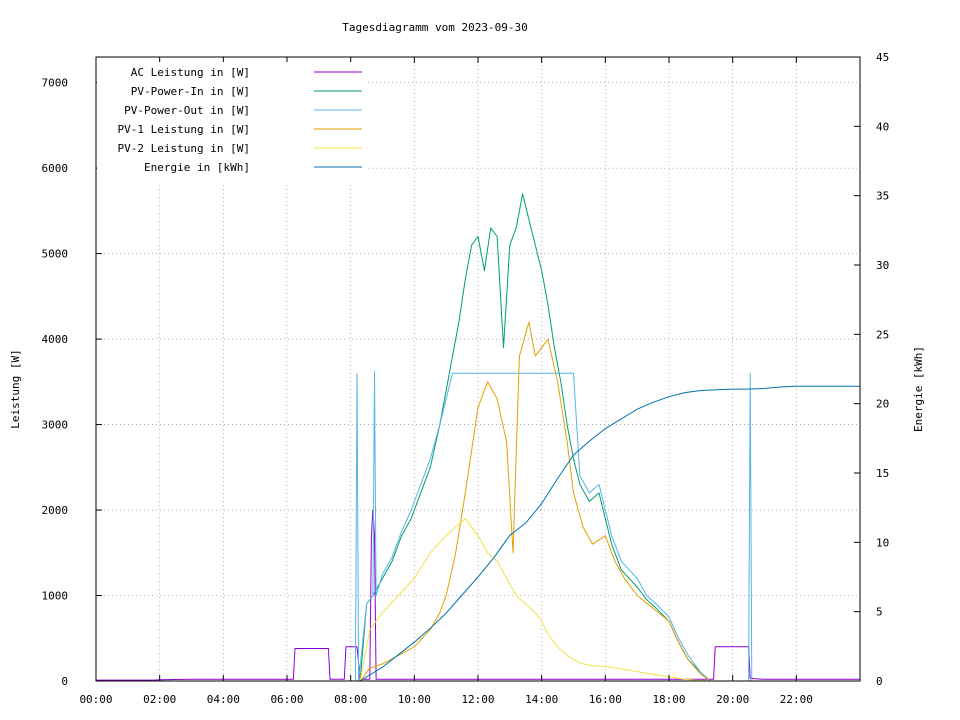 This screenshot has width=960, height=720. I want to click on y-tick-label: 7000, so click(55, 83).